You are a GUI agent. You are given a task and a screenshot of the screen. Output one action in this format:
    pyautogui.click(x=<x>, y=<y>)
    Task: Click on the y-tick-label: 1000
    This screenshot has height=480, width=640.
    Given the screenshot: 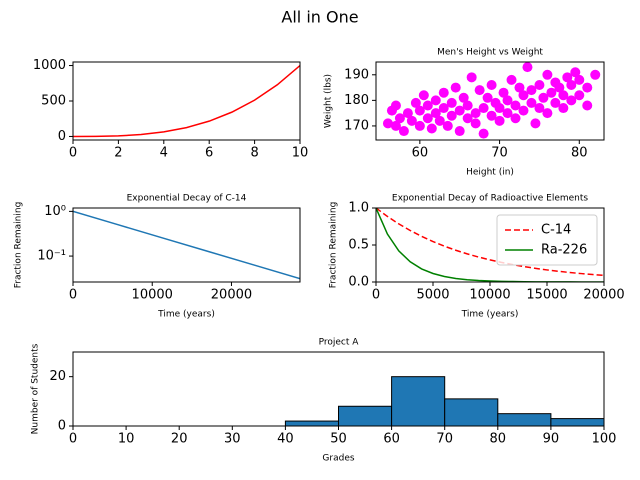 What is the action you would take?
    pyautogui.click(x=49, y=65)
    